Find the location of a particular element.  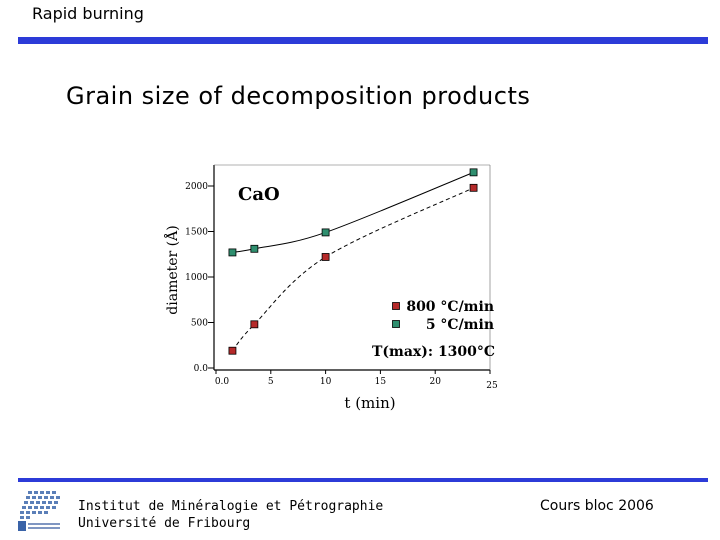

slide-title: Grain size of decomposition products is located at coordinates (298, 96).